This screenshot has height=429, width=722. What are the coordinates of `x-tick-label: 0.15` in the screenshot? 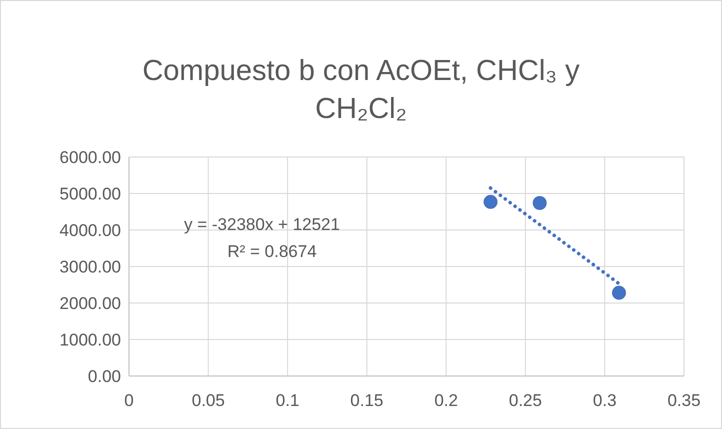 It's located at (367, 400).